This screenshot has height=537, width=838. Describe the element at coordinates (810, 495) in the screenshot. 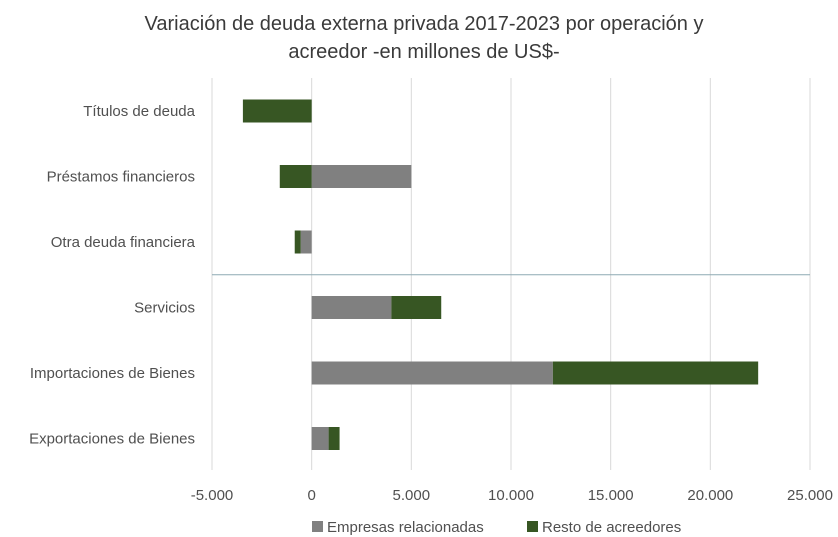

I see `x-tick-label: 25.000` at that location.